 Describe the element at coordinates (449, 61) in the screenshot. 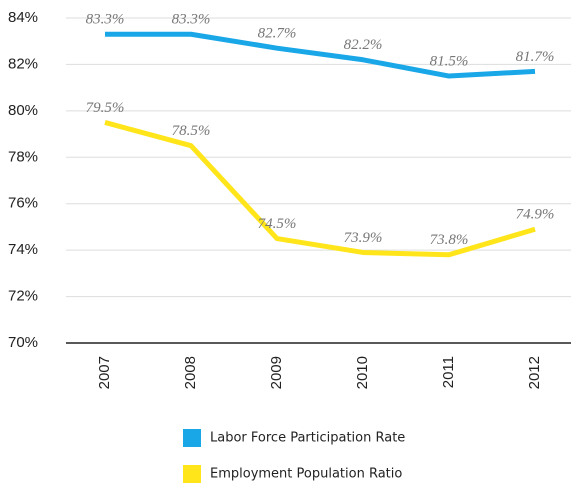

I see `data-label: 81.5%` at that location.